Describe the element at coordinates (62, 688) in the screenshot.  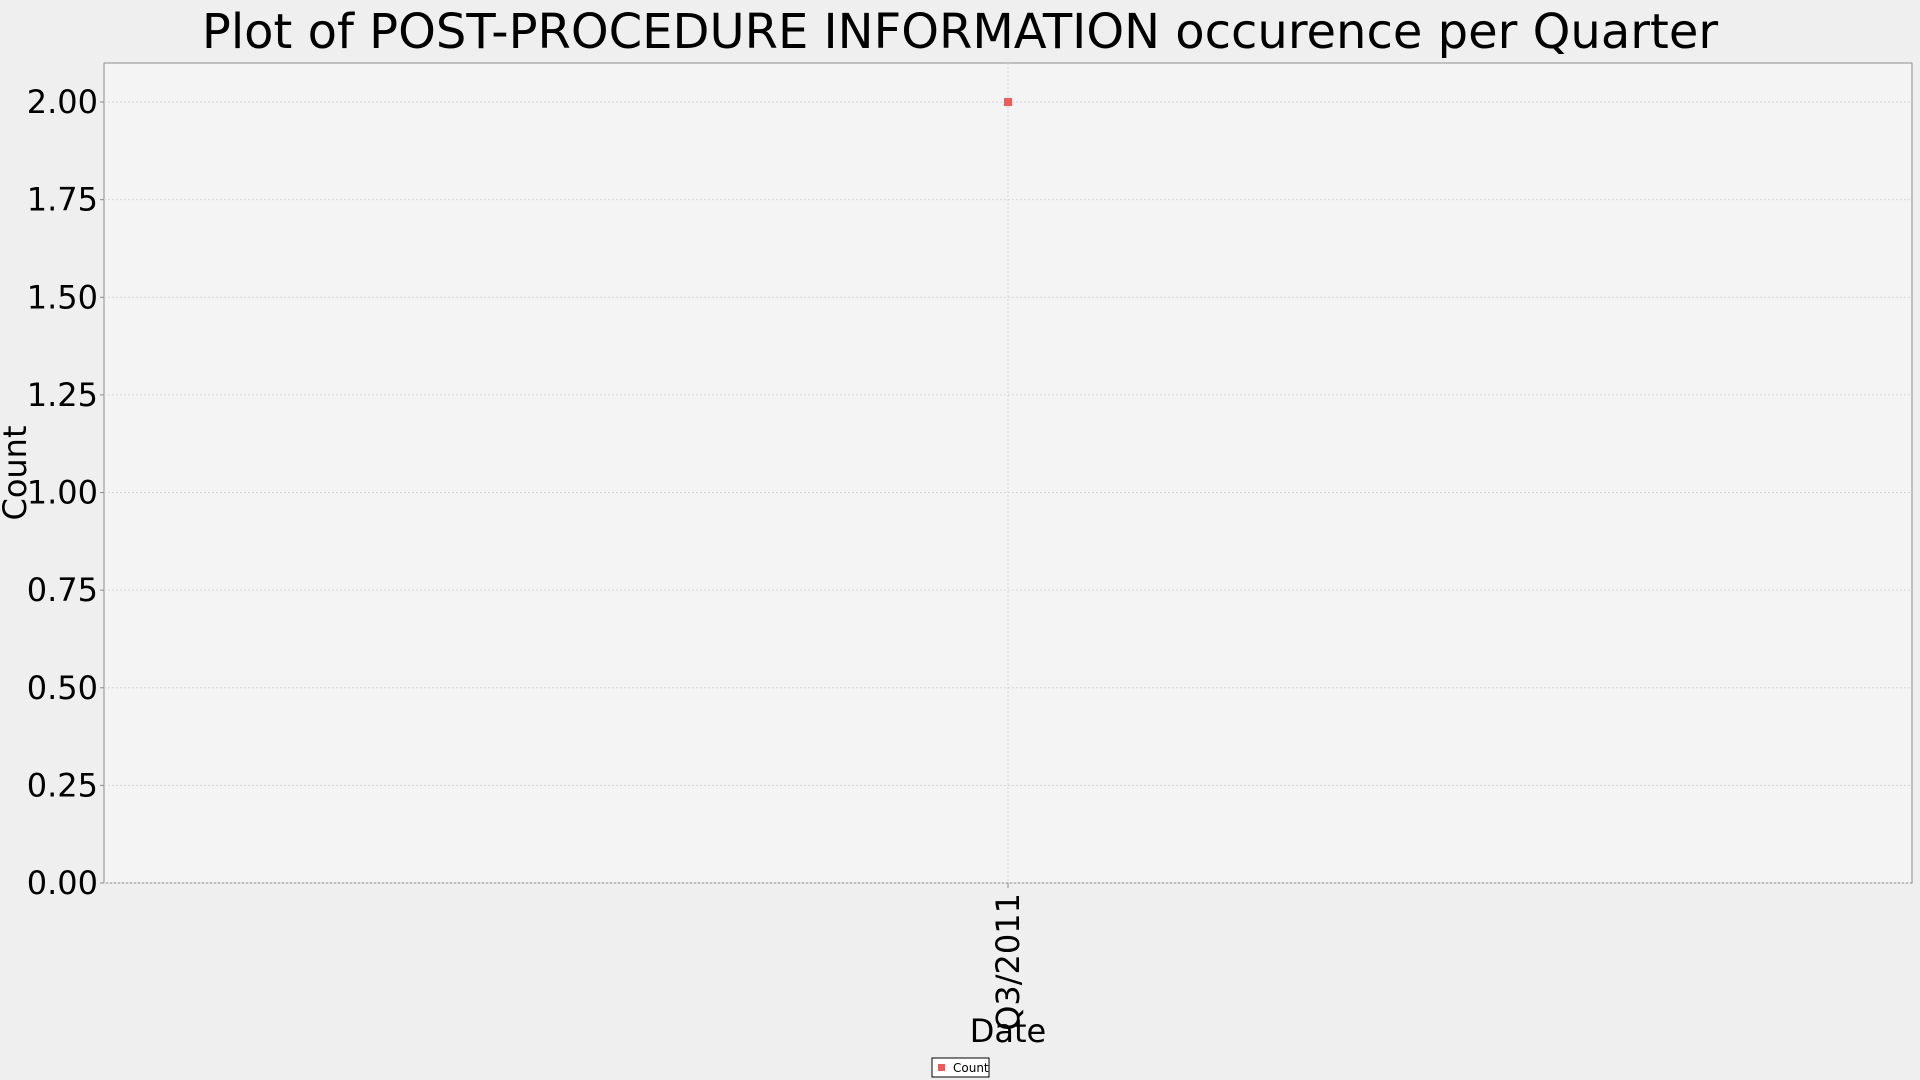
I see `y-tick-label: 0.50` at that location.